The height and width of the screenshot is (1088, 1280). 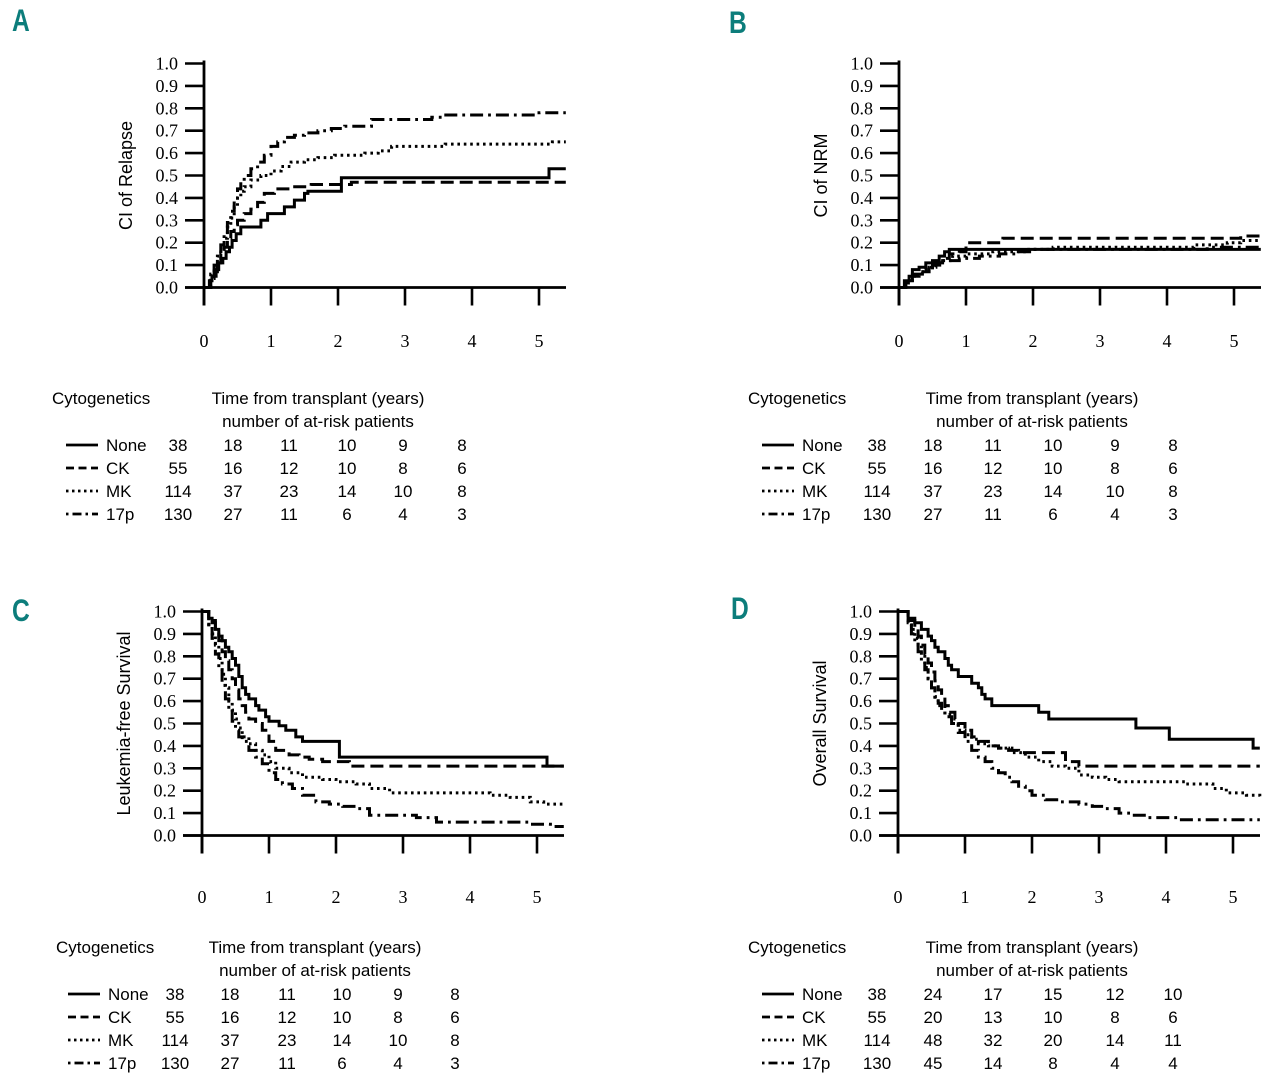 I want to click on at-risk-count: 15, so click(x=1053, y=994).